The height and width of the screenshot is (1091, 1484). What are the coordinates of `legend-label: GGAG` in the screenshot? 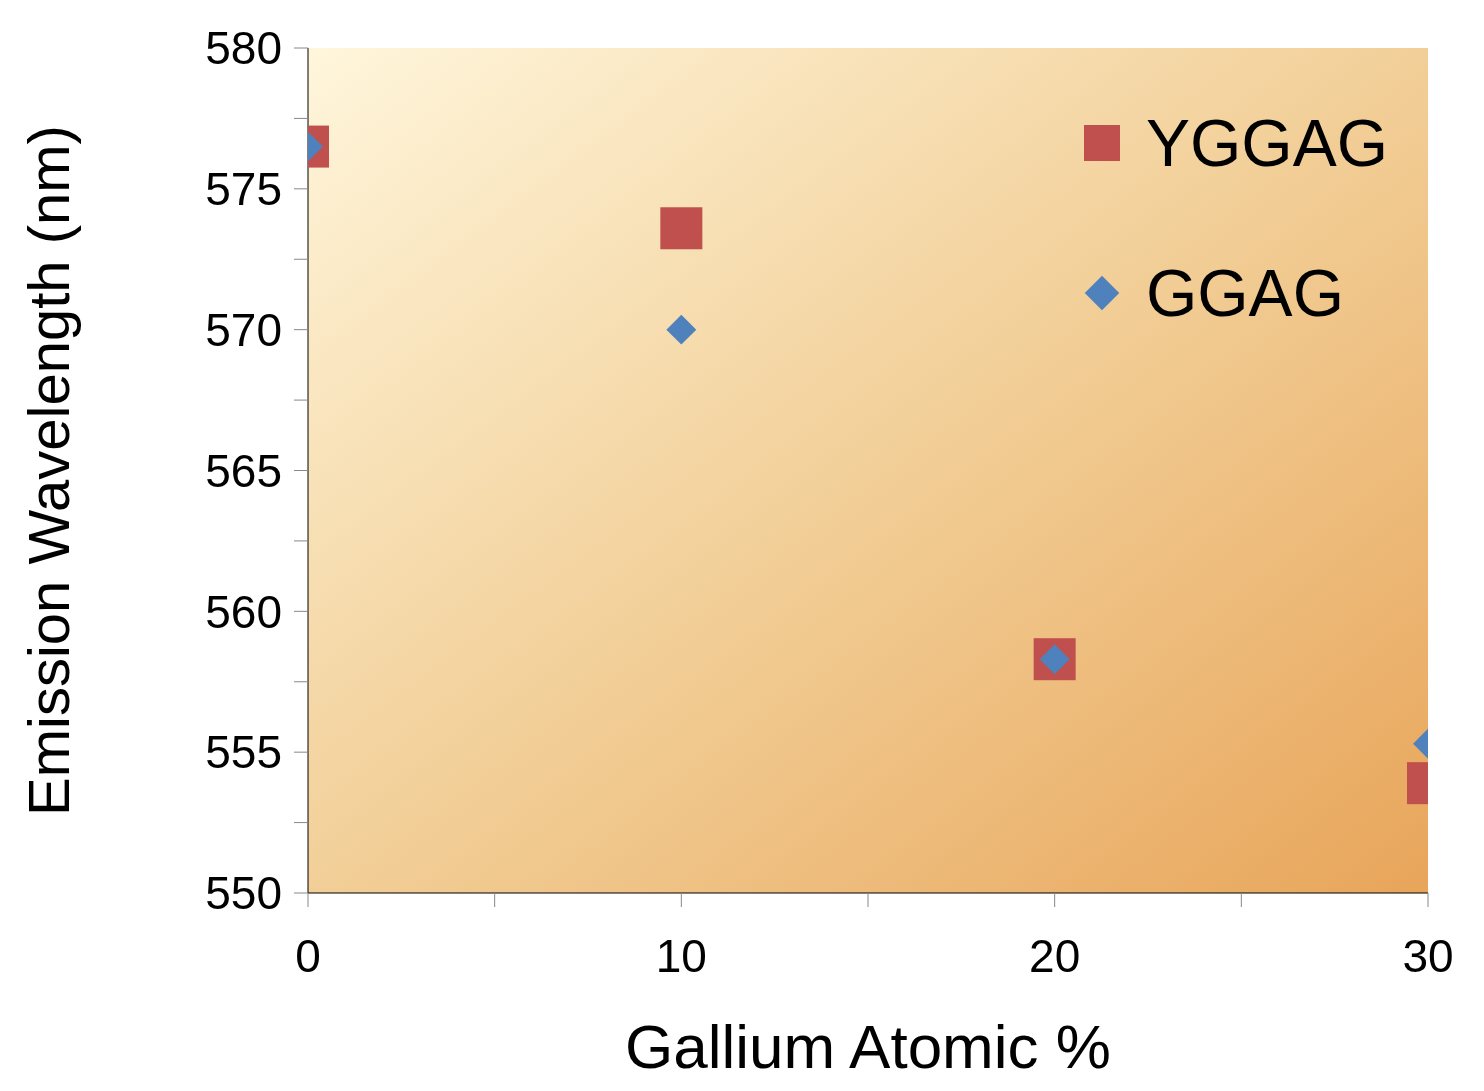 It's located at (1244, 293).